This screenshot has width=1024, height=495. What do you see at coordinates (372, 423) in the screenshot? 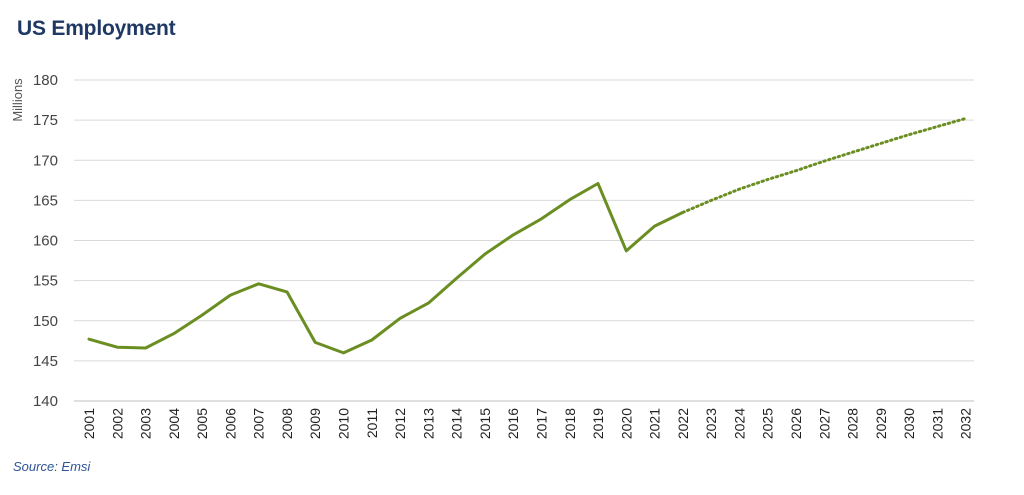
I see `x-tick-label: 2011` at bounding box center [372, 423].